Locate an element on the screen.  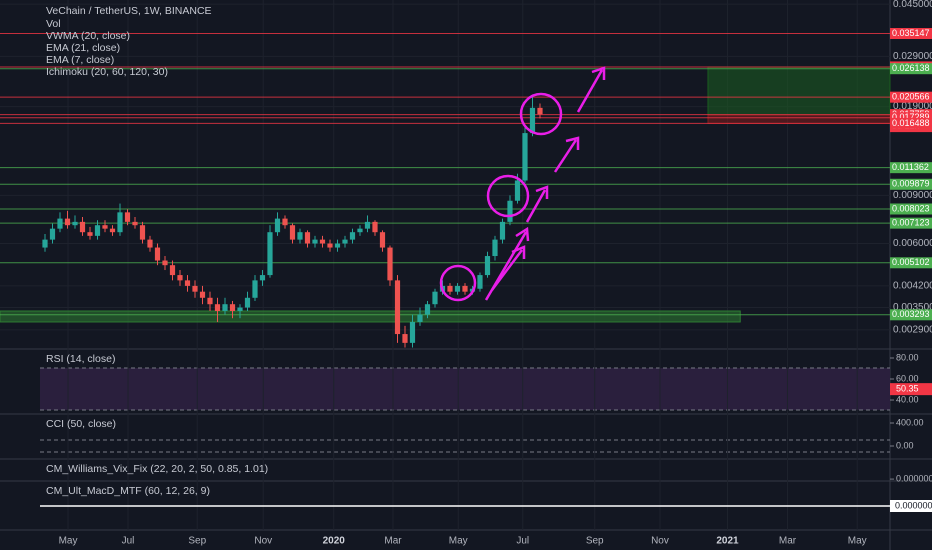
legend-entry: Vol is located at coordinates (53, 24).